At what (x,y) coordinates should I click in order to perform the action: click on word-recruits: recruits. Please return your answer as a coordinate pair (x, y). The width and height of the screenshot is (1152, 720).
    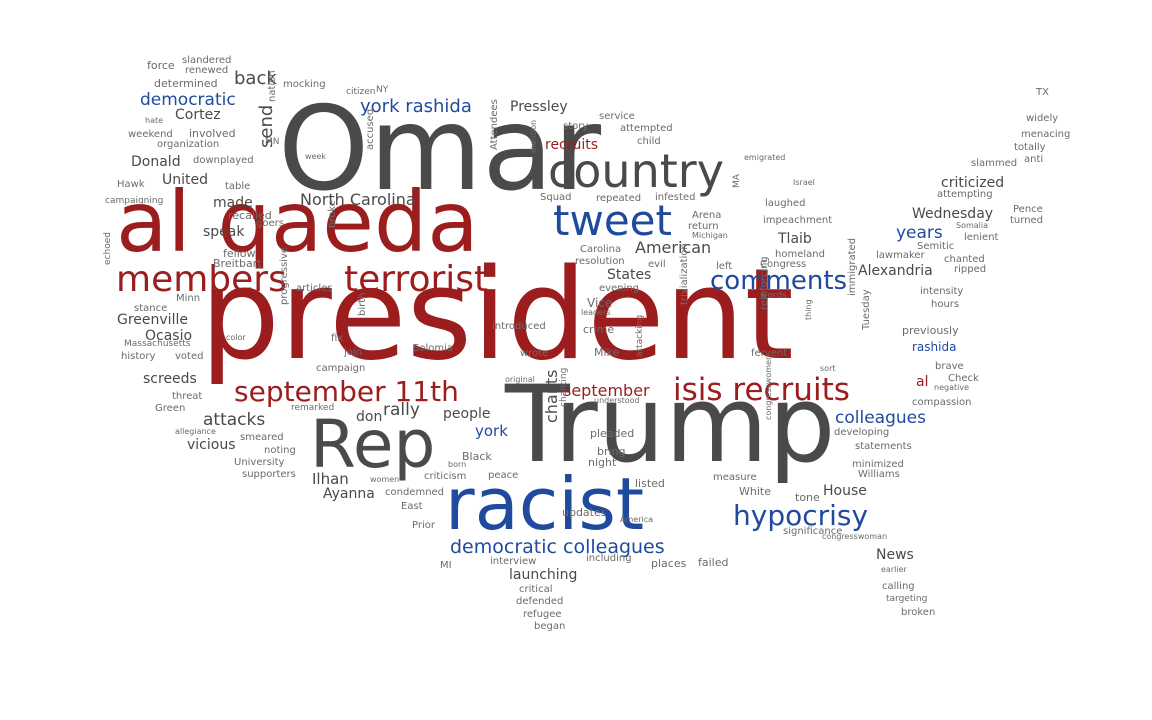
    Looking at the image, I should click on (572, 145).